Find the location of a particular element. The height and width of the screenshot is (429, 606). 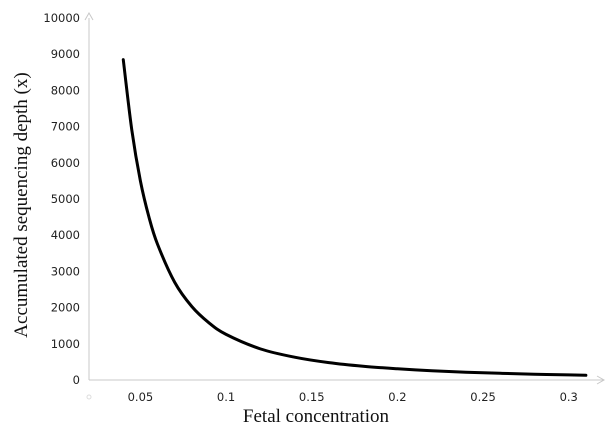

y-tick-label: 10000 is located at coordinates (61, 18).